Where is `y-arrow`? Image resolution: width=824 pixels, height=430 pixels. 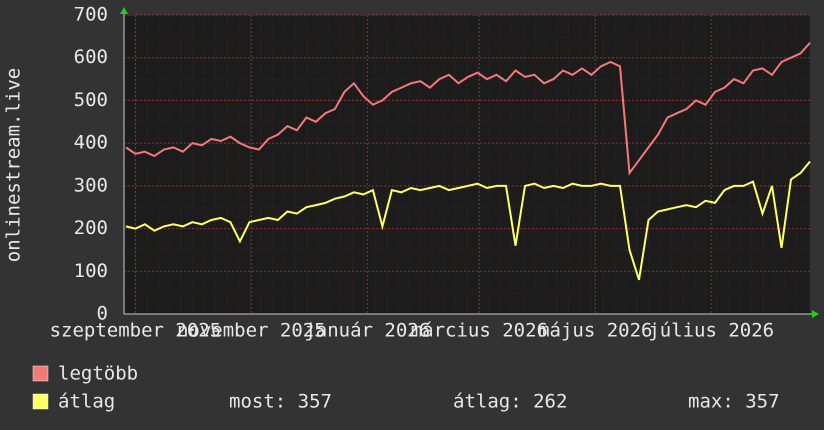
y-arrow is located at coordinates (124, 10).